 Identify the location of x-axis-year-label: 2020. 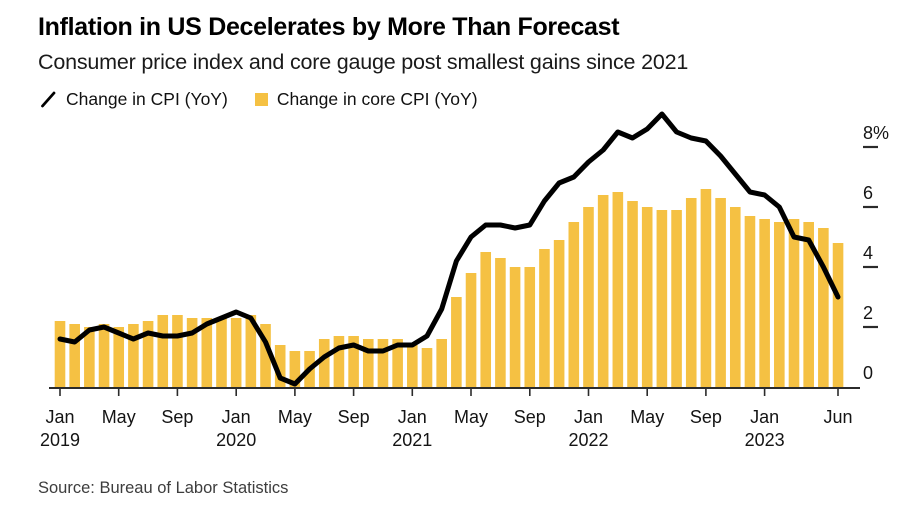
(236, 440).